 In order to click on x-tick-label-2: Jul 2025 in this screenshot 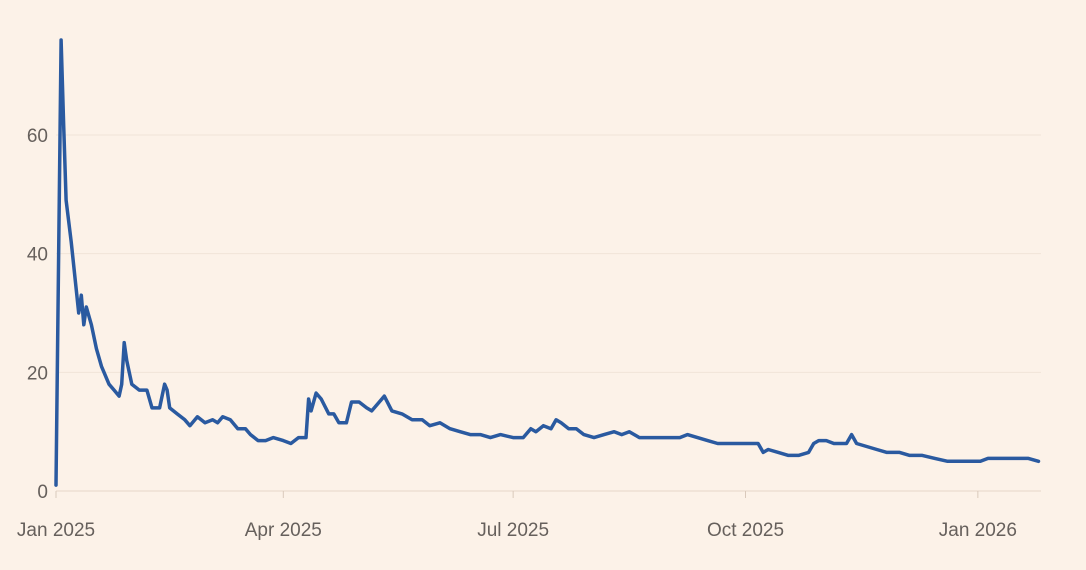, I will do `click(513, 530)`.